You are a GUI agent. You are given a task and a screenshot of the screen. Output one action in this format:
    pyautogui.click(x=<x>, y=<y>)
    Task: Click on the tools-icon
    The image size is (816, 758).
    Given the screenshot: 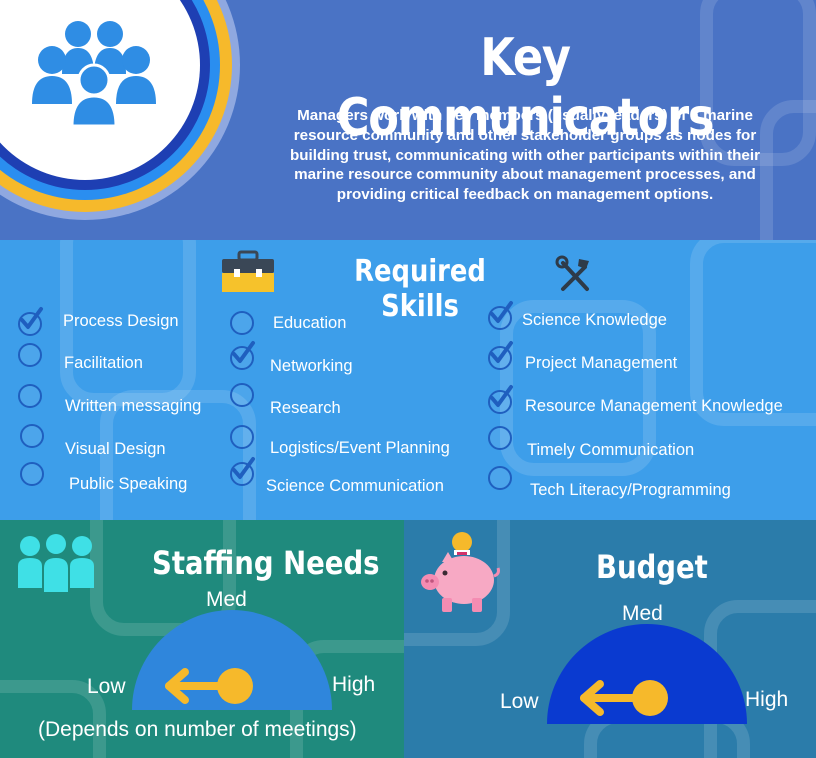 What is the action you would take?
    pyautogui.click(x=572, y=273)
    